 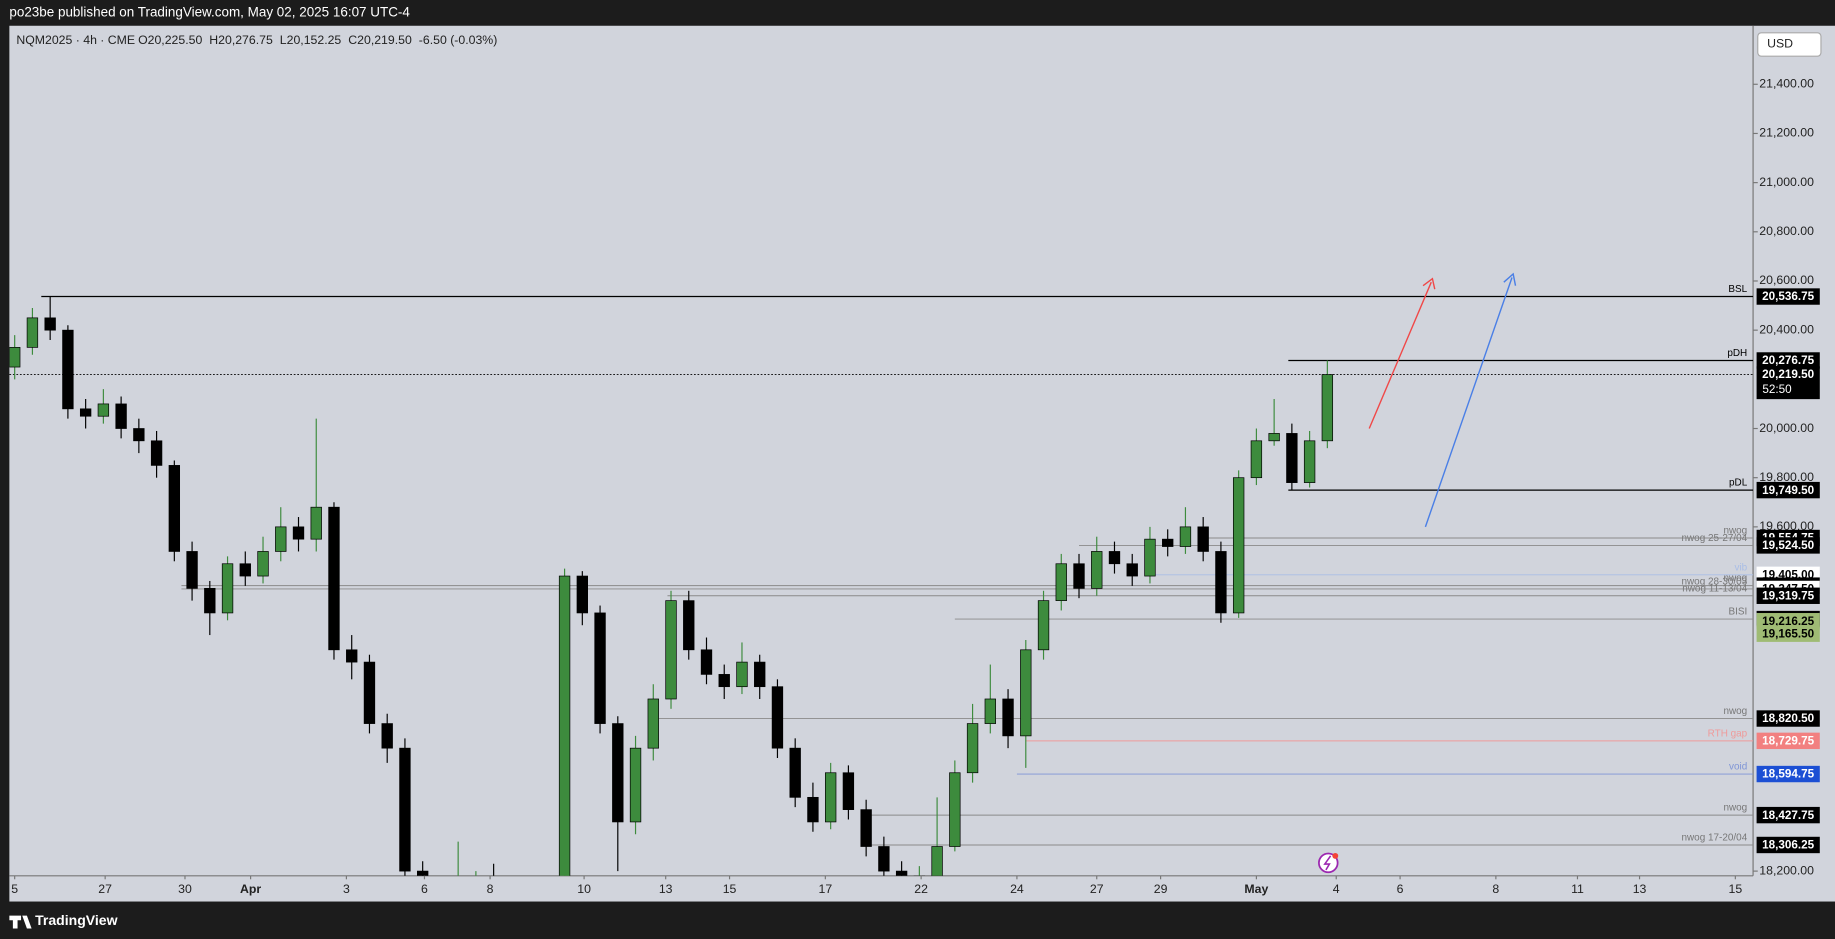 What do you see at coordinates (1786, 329) in the screenshot?
I see `y-tick-label: 20,400.00` at bounding box center [1786, 329].